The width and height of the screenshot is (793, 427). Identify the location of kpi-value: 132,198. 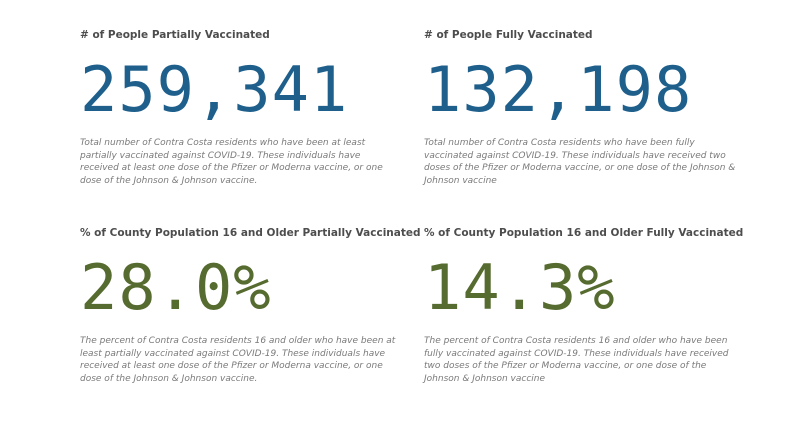
(558, 89).